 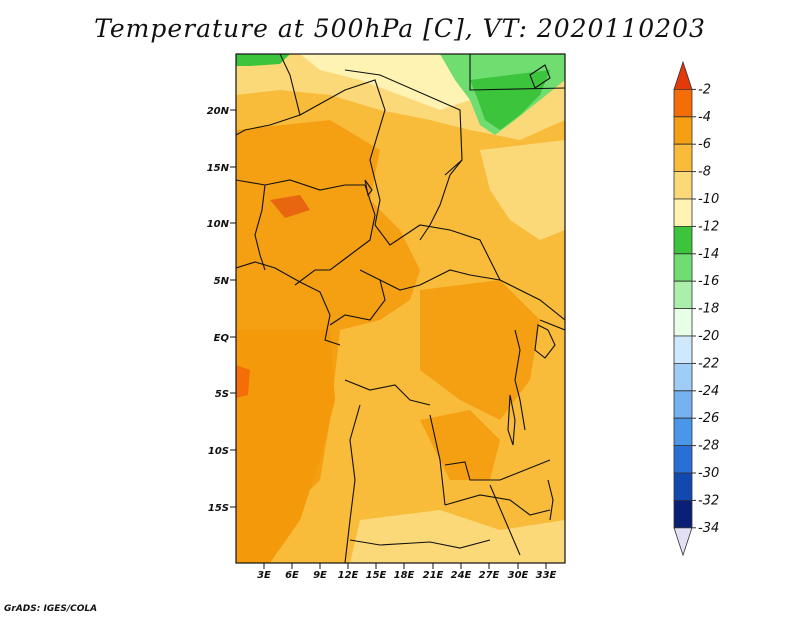 I want to click on lon-tick: 30E, so click(x=518, y=572).